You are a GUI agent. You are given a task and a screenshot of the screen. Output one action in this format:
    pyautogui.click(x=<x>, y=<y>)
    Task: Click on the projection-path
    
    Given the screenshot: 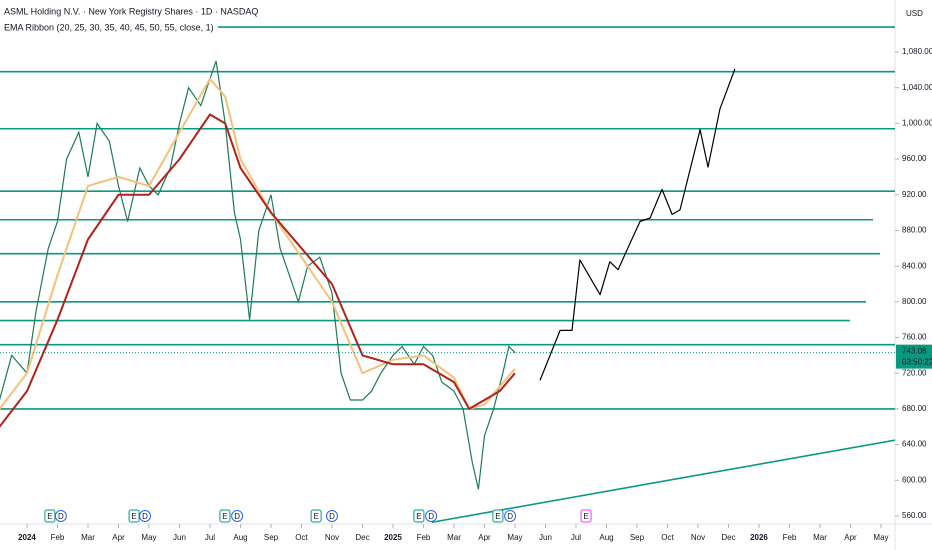 What is the action you would take?
    pyautogui.click(x=637, y=224)
    